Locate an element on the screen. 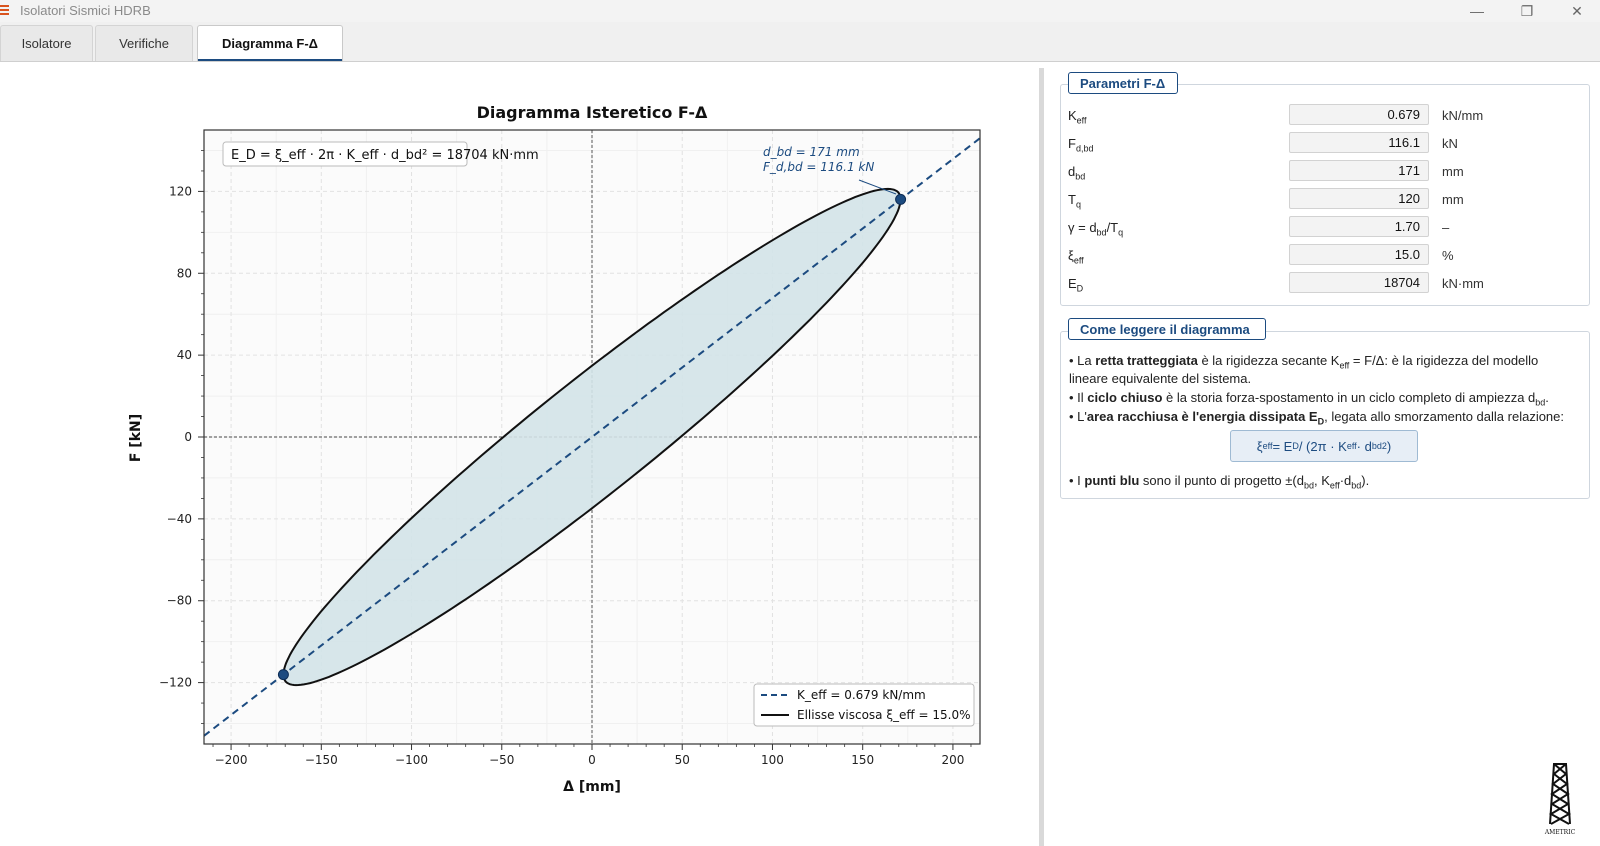 This screenshot has width=1600, height=846. tab-bar: Isolatore Verifiche Diagramma F-Δ is located at coordinates (800, 42).